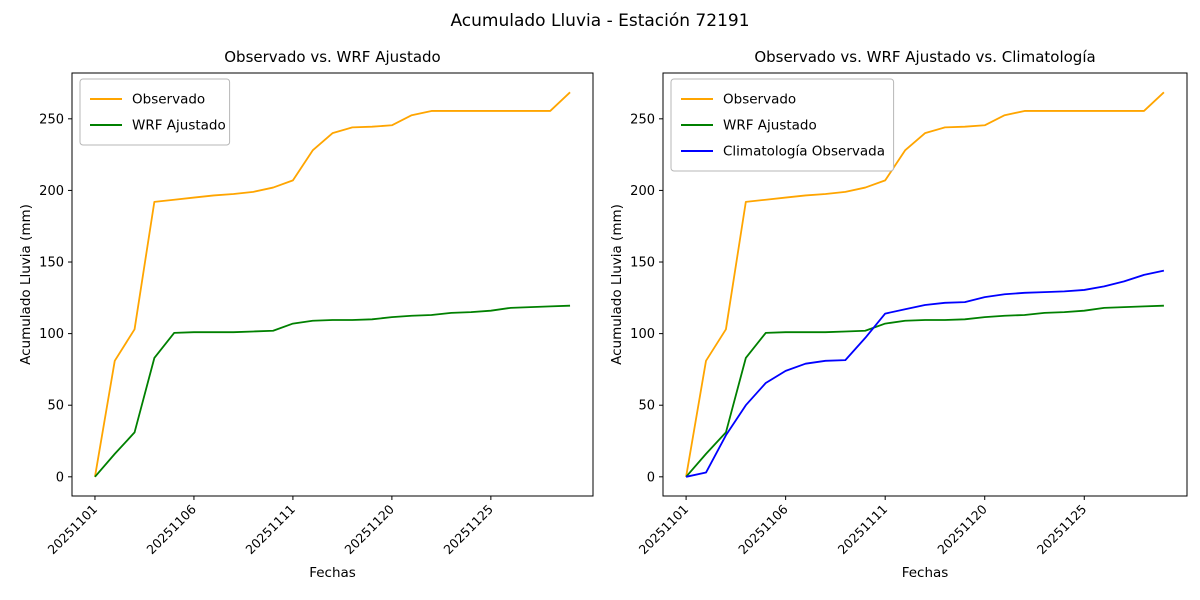  I want to click on legend-label: Climatología Observada, so click(804, 152).